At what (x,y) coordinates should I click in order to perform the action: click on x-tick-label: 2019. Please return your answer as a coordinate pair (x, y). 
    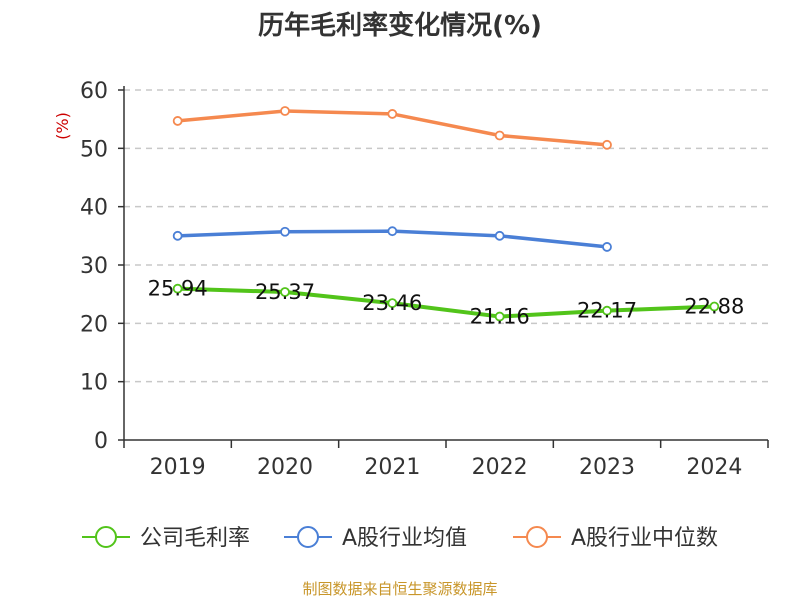
    Looking at the image, I should click on (178, 467).